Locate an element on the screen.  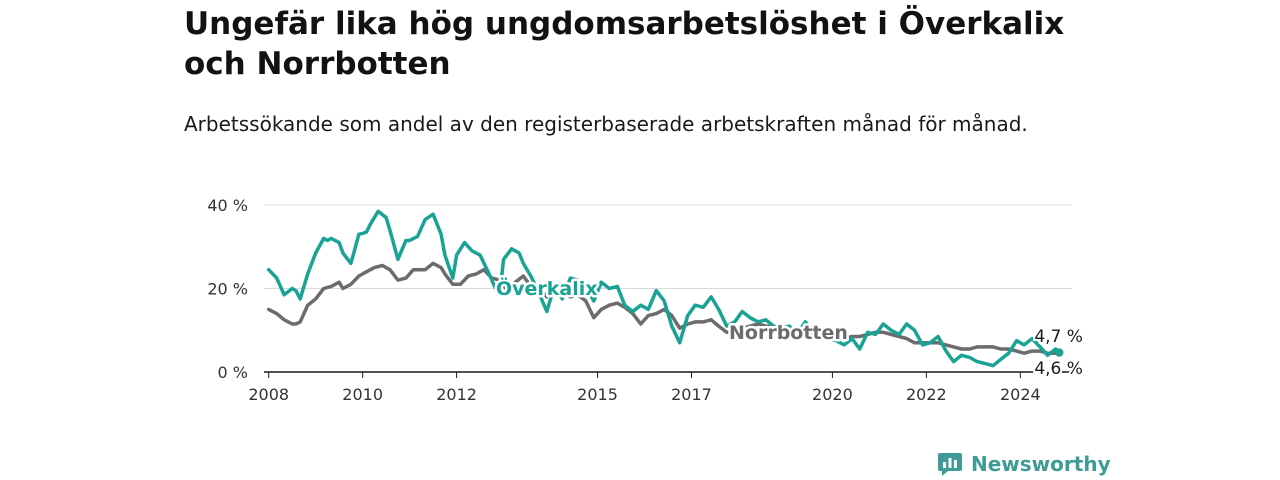
newsworthy-logo-icon is located at coordinates (950, 464).